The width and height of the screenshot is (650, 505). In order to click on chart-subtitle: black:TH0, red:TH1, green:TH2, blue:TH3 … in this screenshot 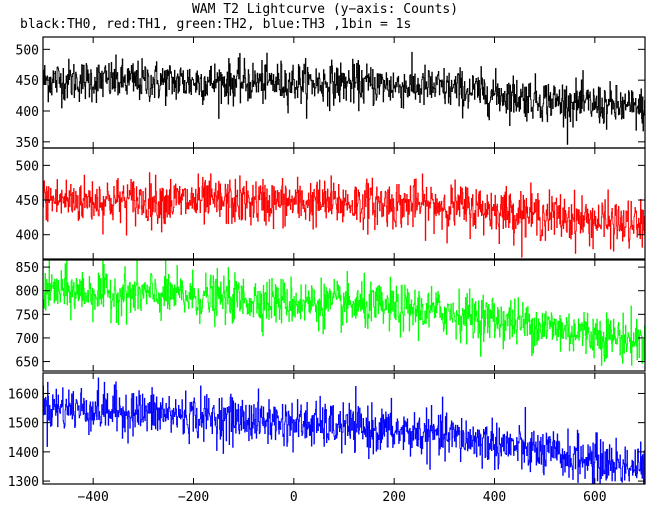, I will do `click(216, 24)`.